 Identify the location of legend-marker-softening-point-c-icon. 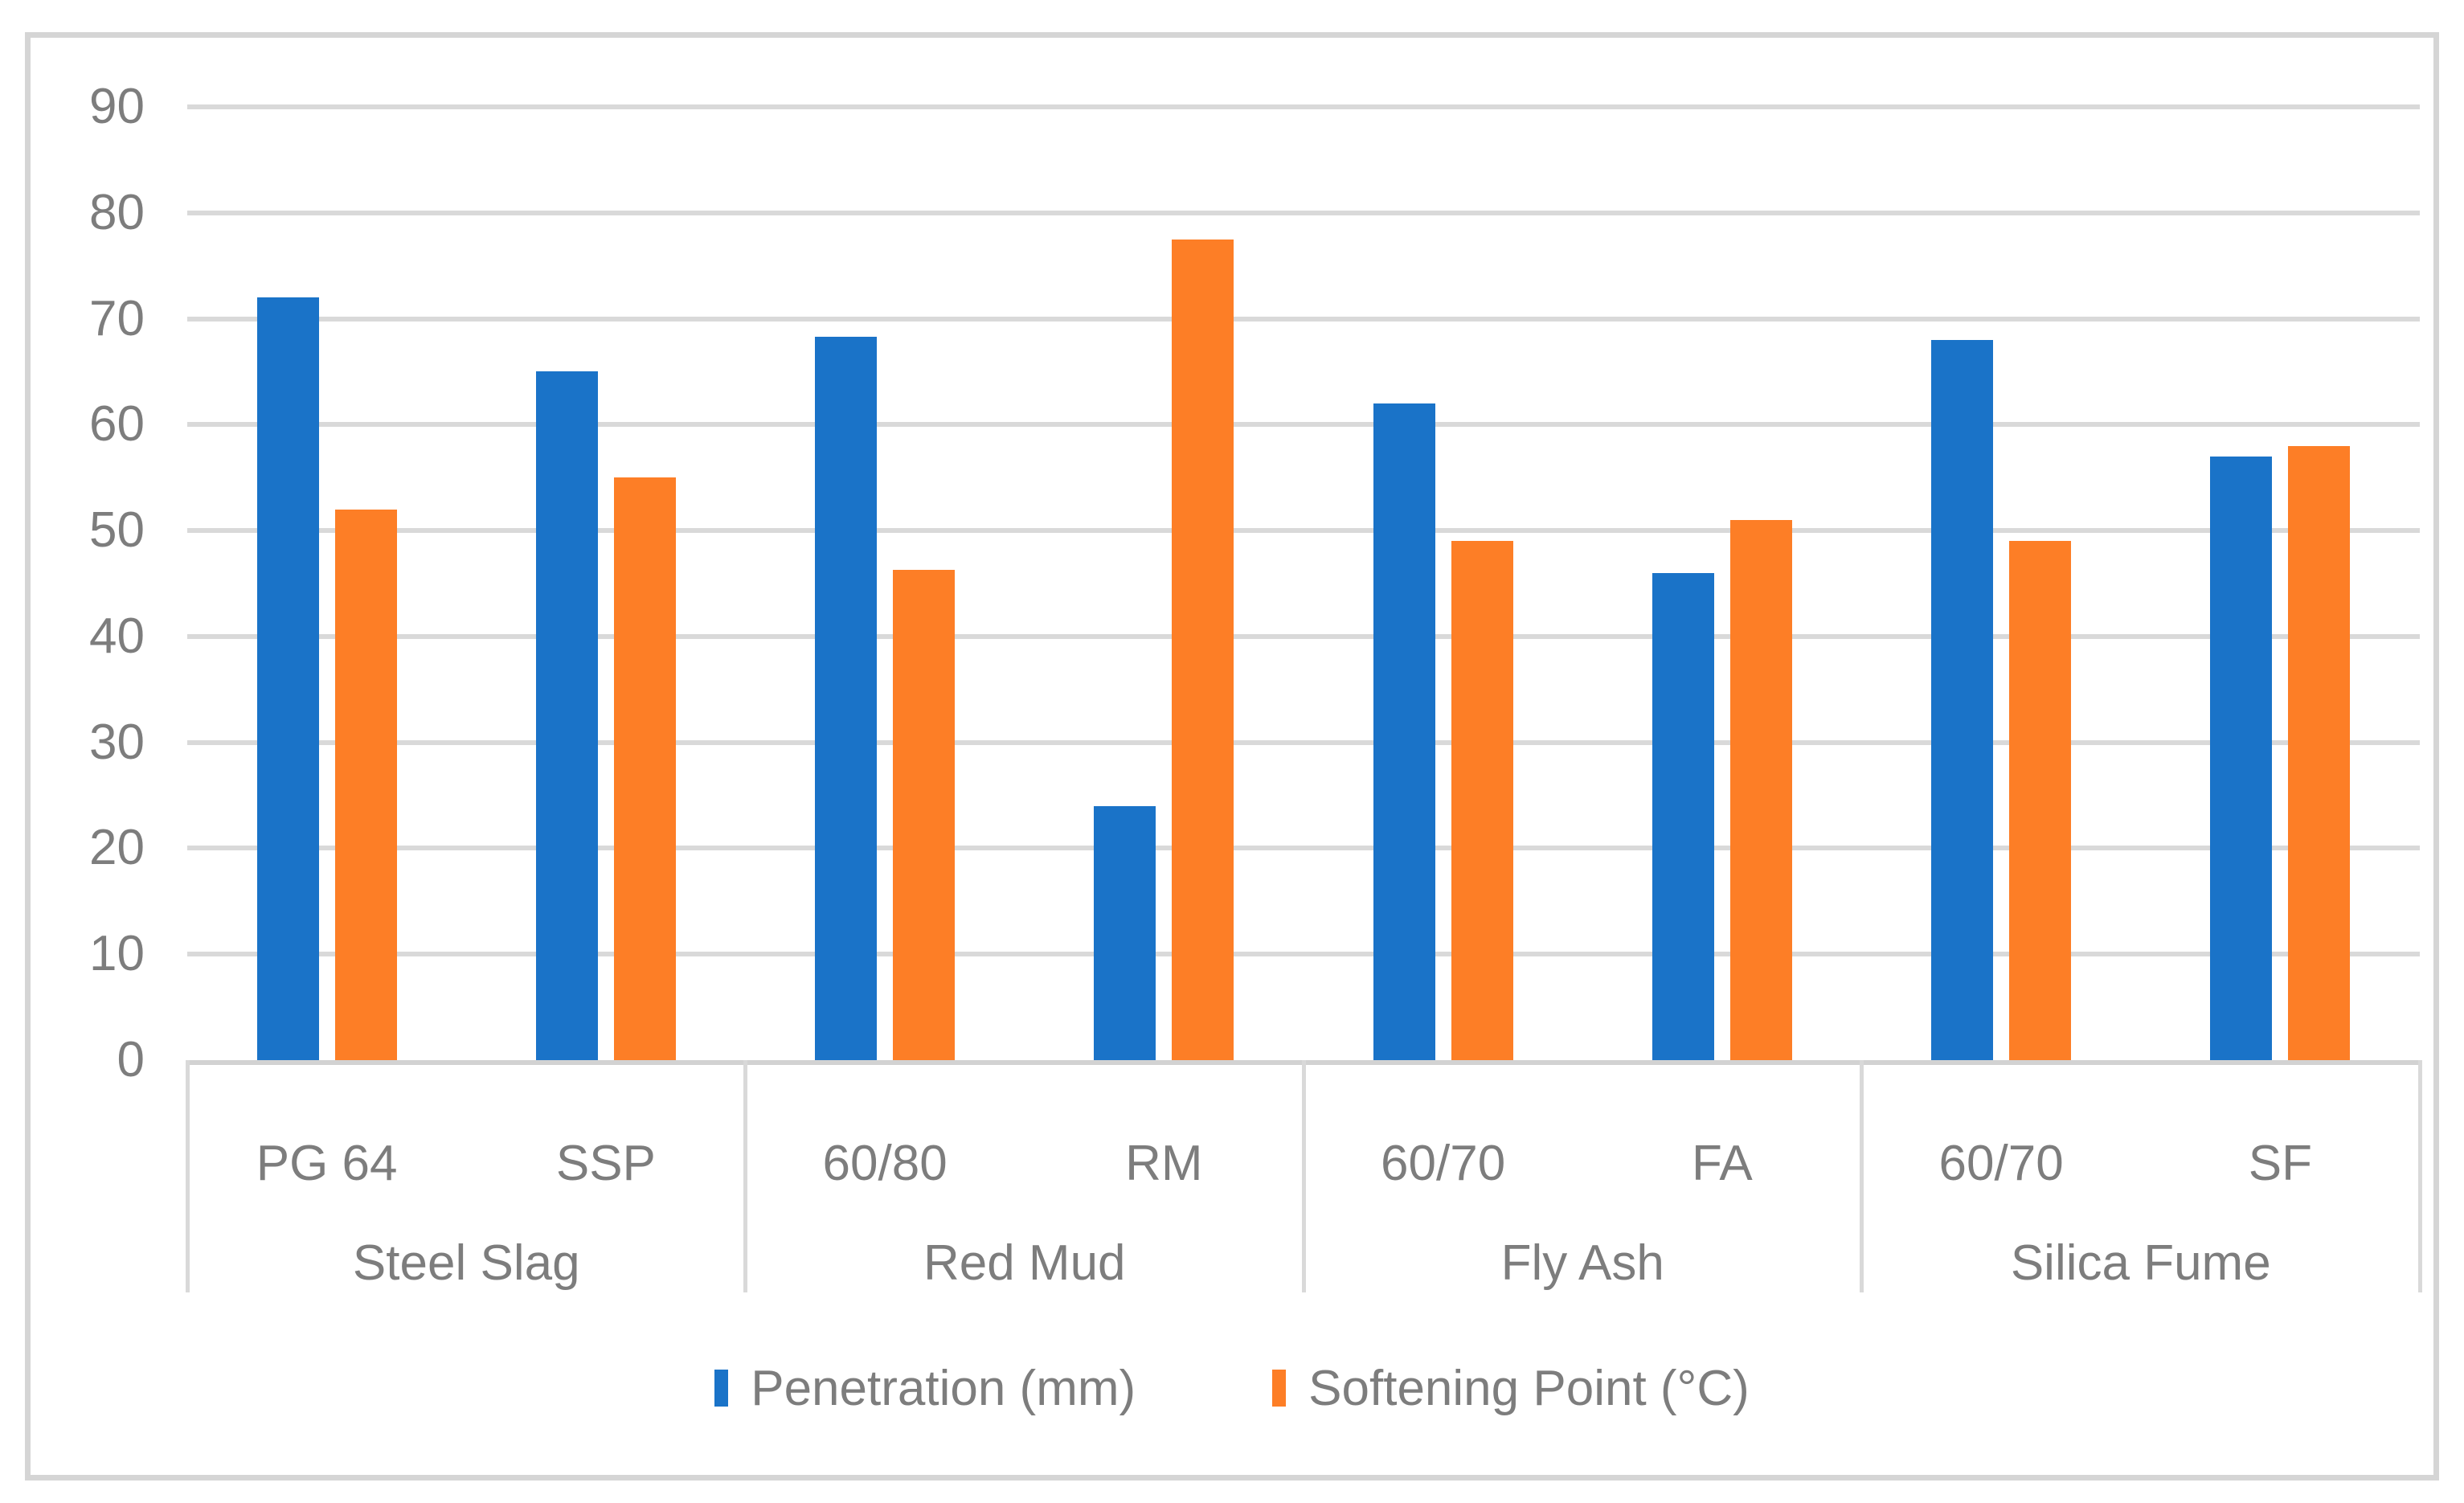
(1279, 1388).